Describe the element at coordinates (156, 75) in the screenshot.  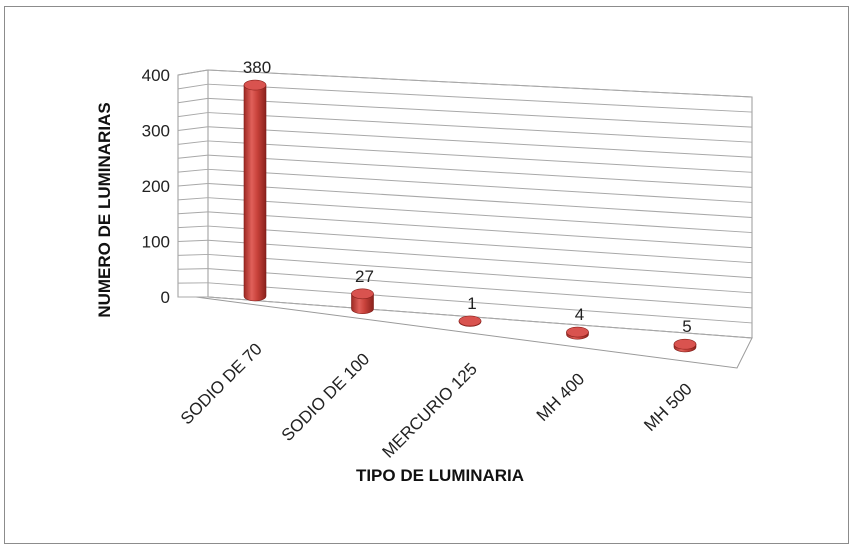
I see `y-tick-label: 400` at that location.